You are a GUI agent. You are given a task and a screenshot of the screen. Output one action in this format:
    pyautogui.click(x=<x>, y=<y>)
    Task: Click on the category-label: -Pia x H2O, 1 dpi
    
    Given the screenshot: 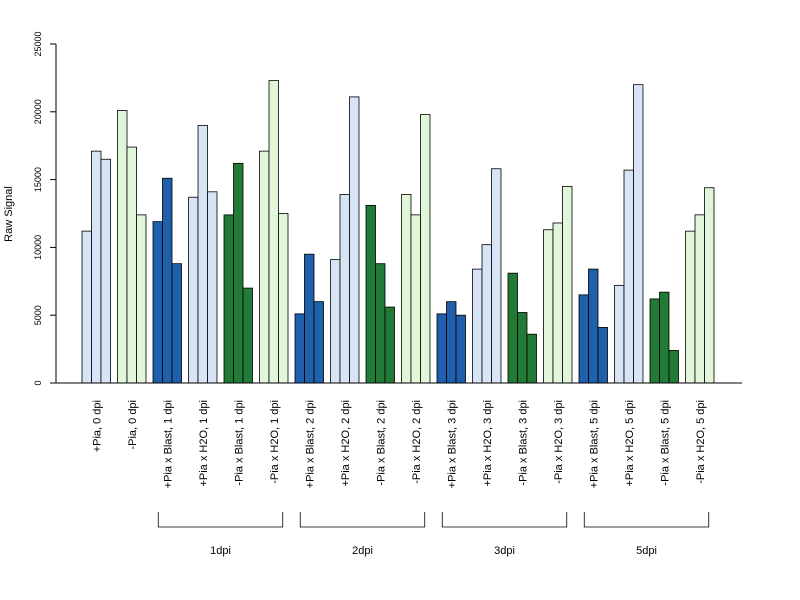 What is the action you would take?
    pyautogui.click(x=275, y=442)
    